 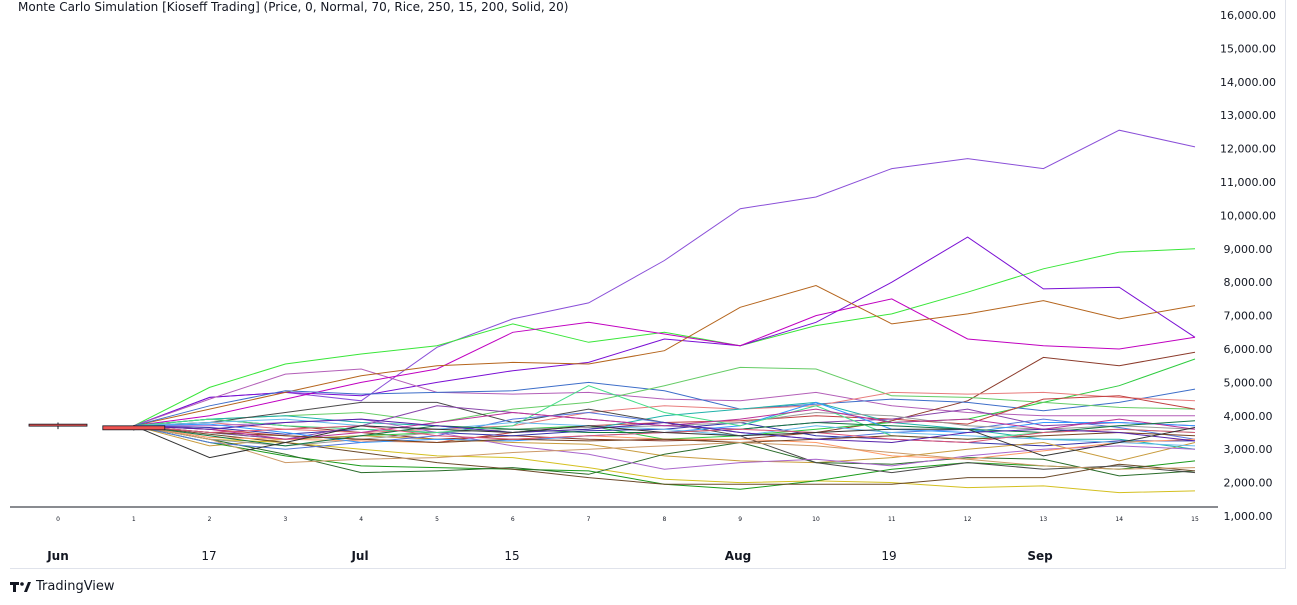 I want to click on y-tick-label: 11,000.00, so click(x=1248, y=182).